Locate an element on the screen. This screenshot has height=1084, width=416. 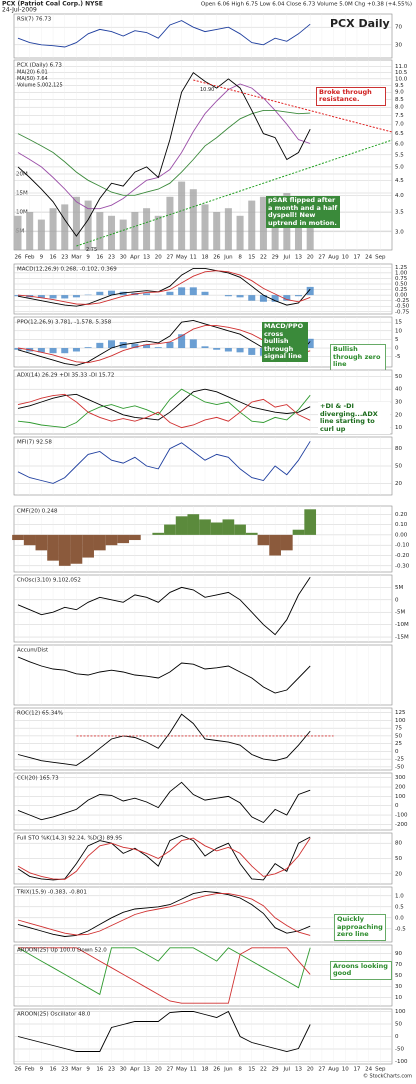
panel-label: ADX(14) 26.29 +DI 35.33 -DI 15.72 is located at coordinates (65, 376).